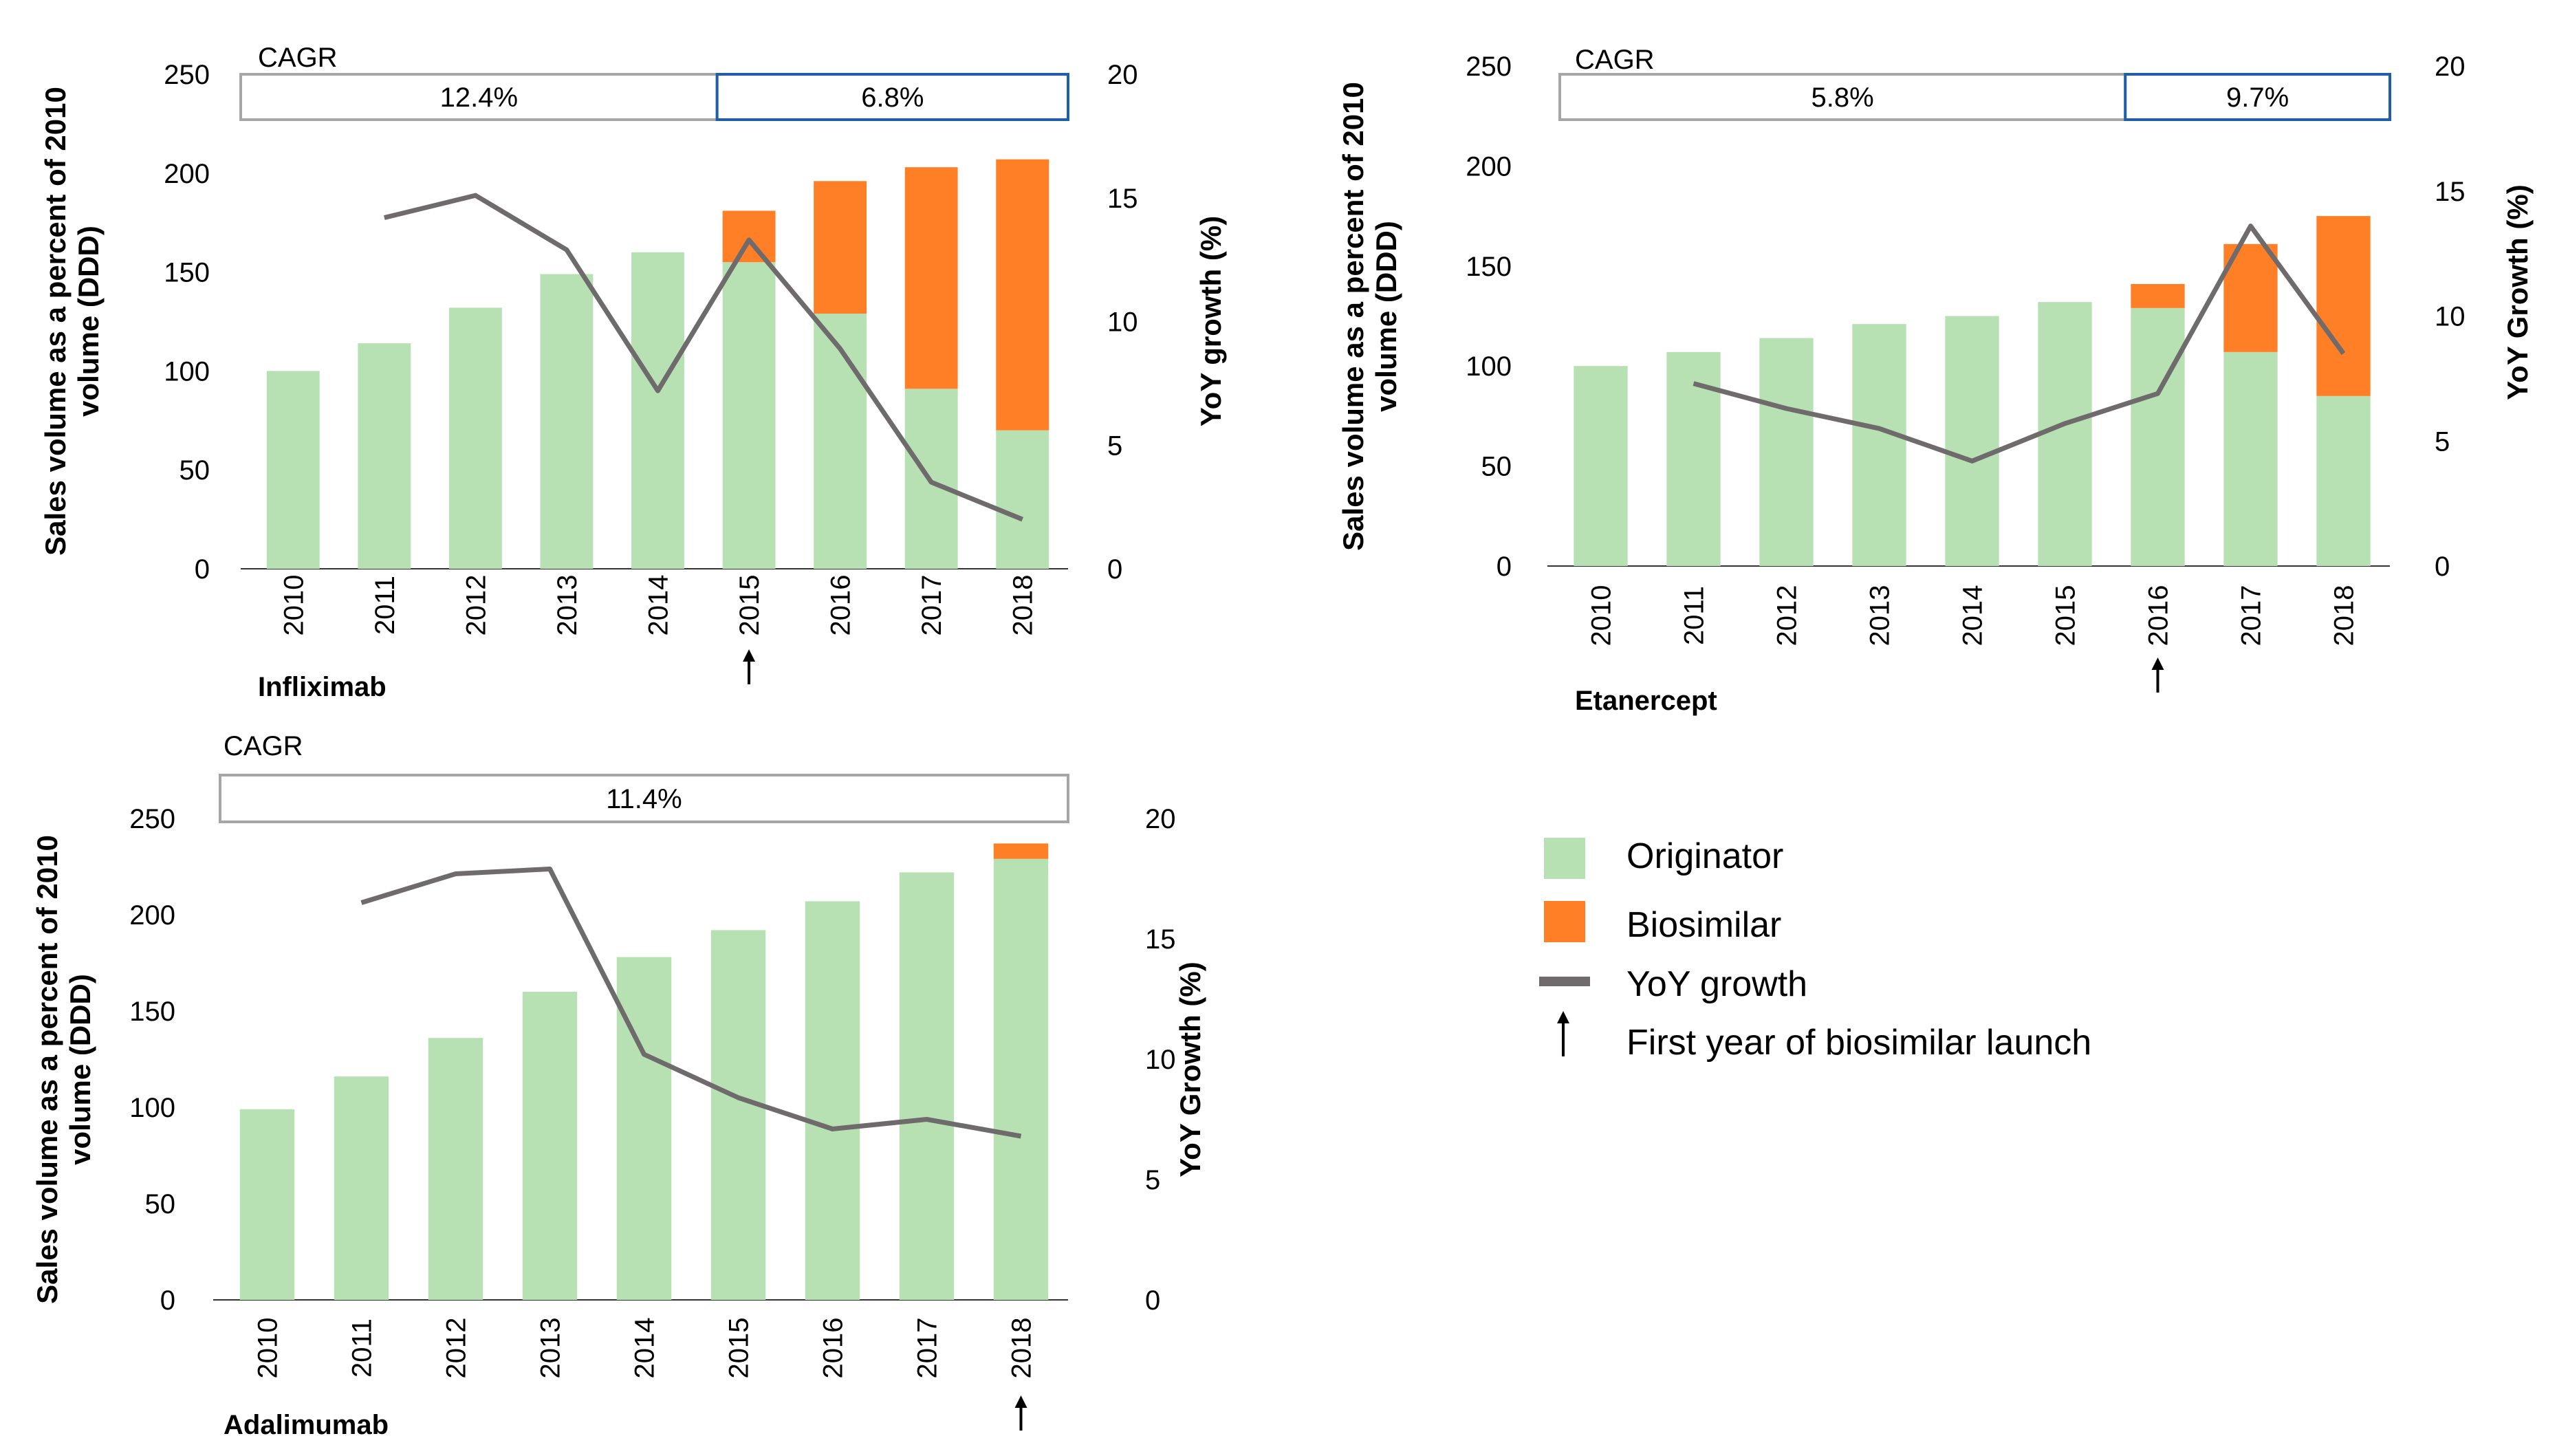 The image size is (2557, 1456). I want to click on y2-tick-label: 15, so click(2450, 192).